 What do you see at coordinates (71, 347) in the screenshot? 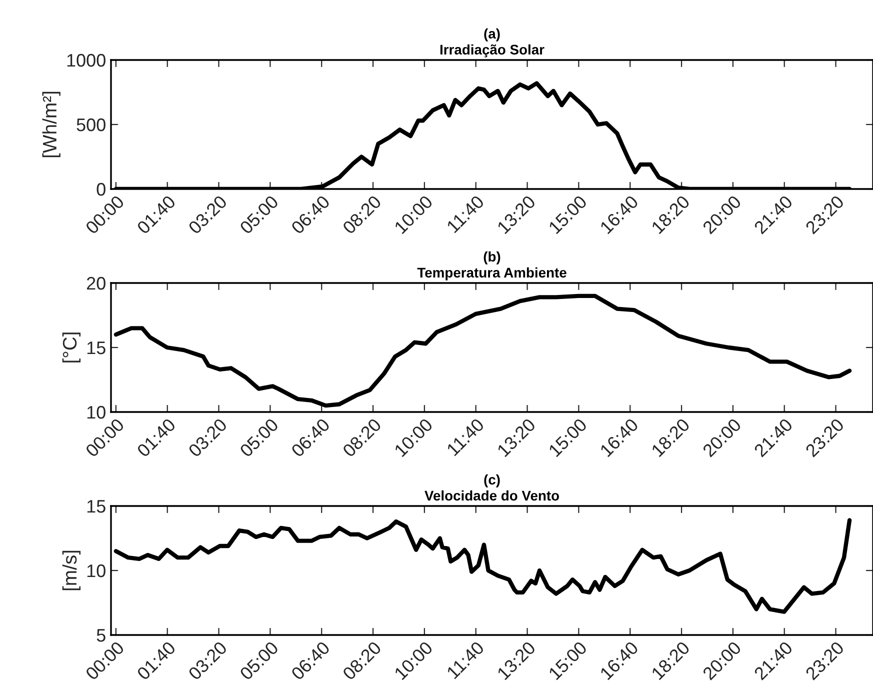
I see `y-axis-title: [°C]` at bounding box center [71, 347].